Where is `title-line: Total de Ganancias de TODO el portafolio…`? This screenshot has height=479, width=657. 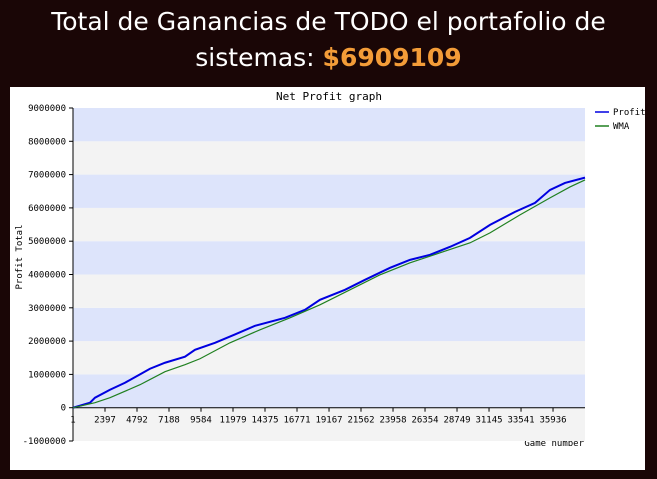 title-line: Total de Ganancias de TODO el portafolio… is located at coordinates (328, 21).